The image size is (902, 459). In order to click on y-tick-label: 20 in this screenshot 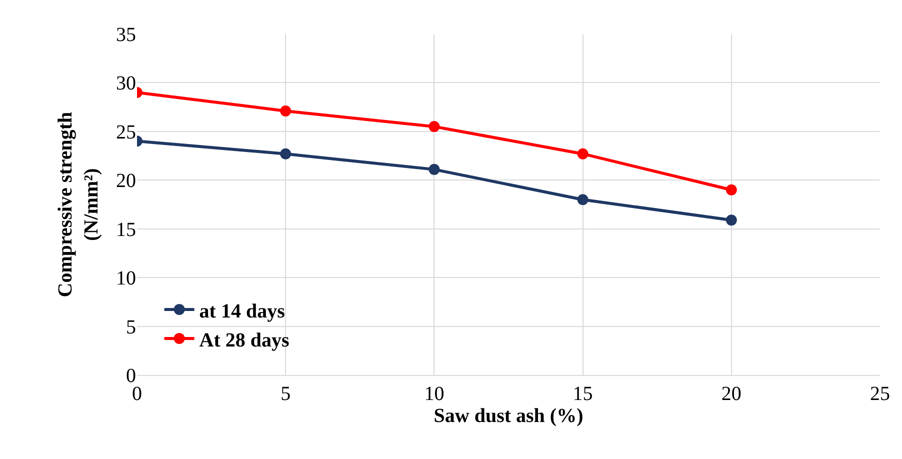, I will do `click(126, 181)`.